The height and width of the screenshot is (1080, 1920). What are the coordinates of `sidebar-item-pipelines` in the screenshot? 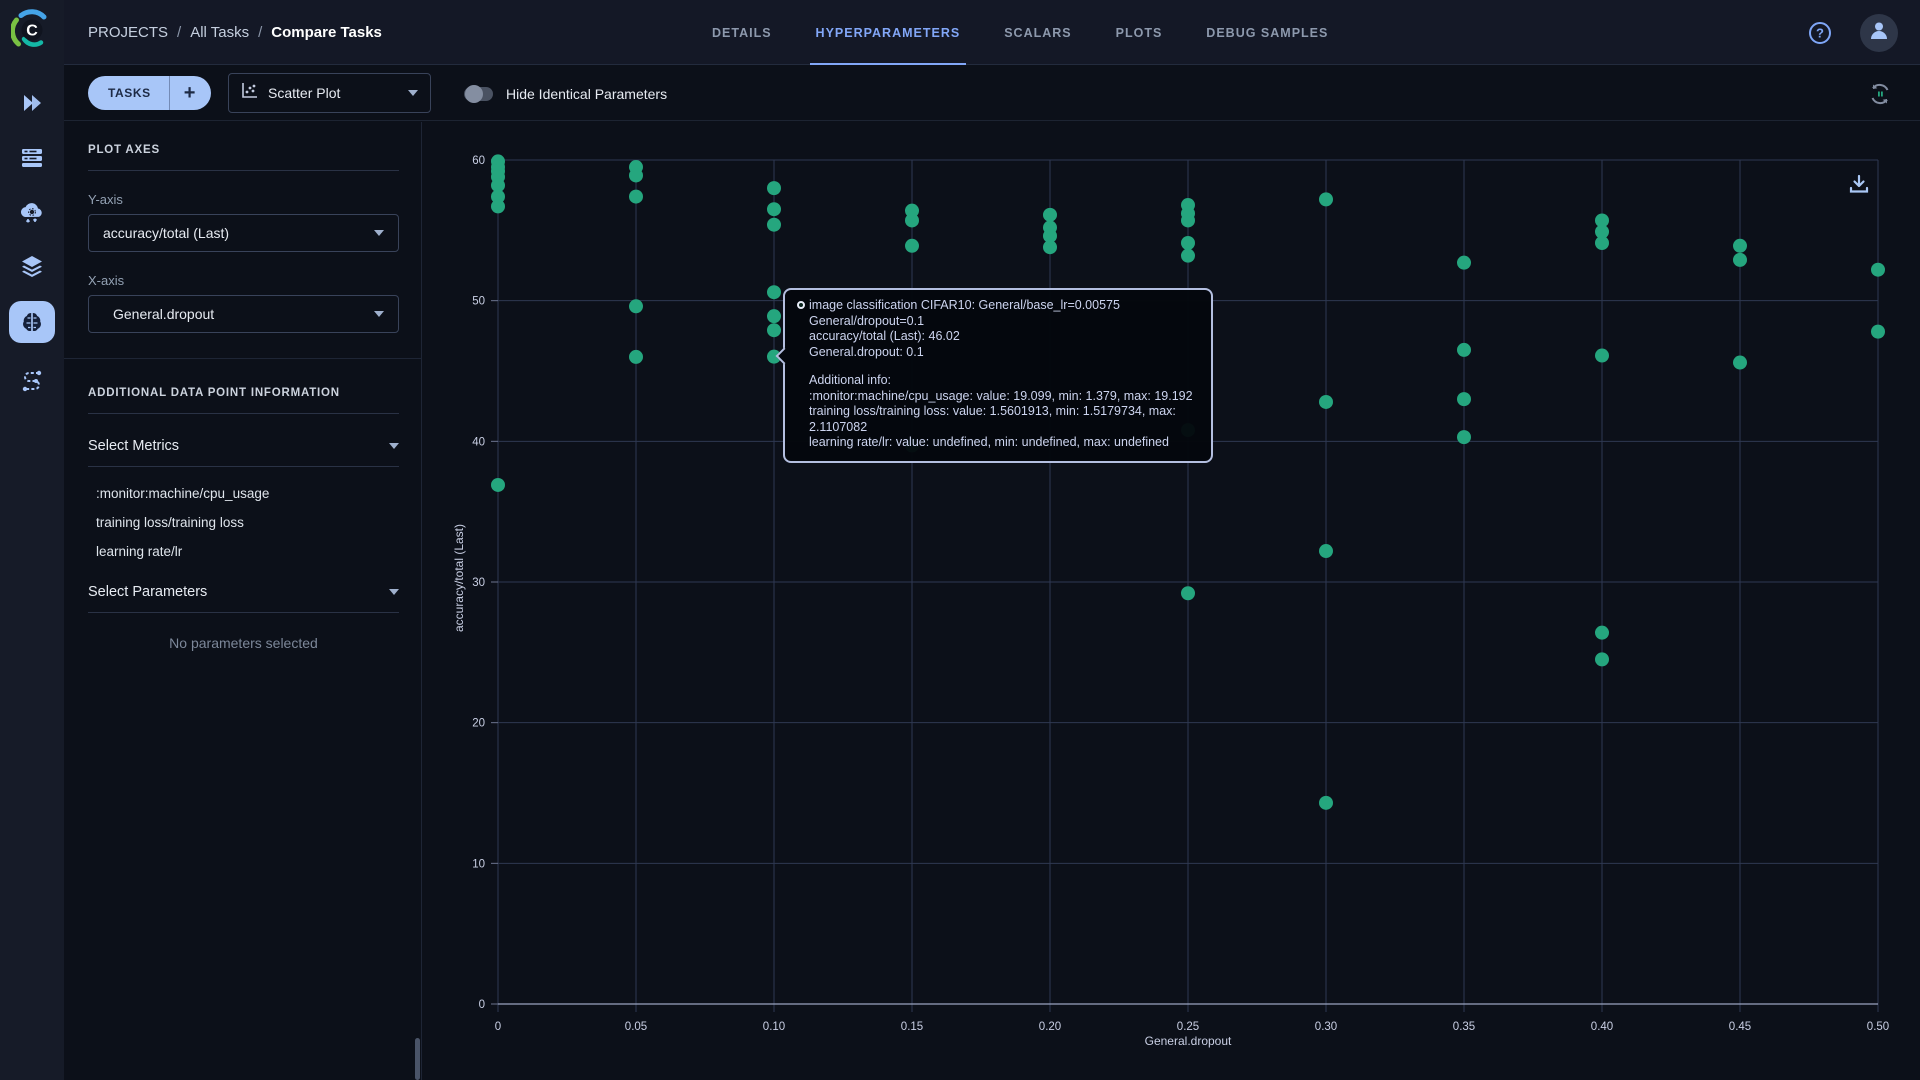 It's located at (32, 380).